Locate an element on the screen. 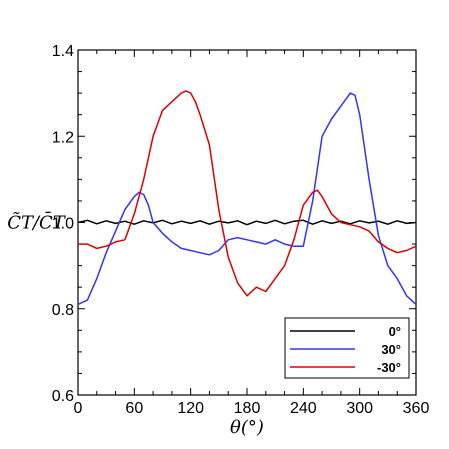  x-tick-label: 360 is located at coordinates (416, 408).